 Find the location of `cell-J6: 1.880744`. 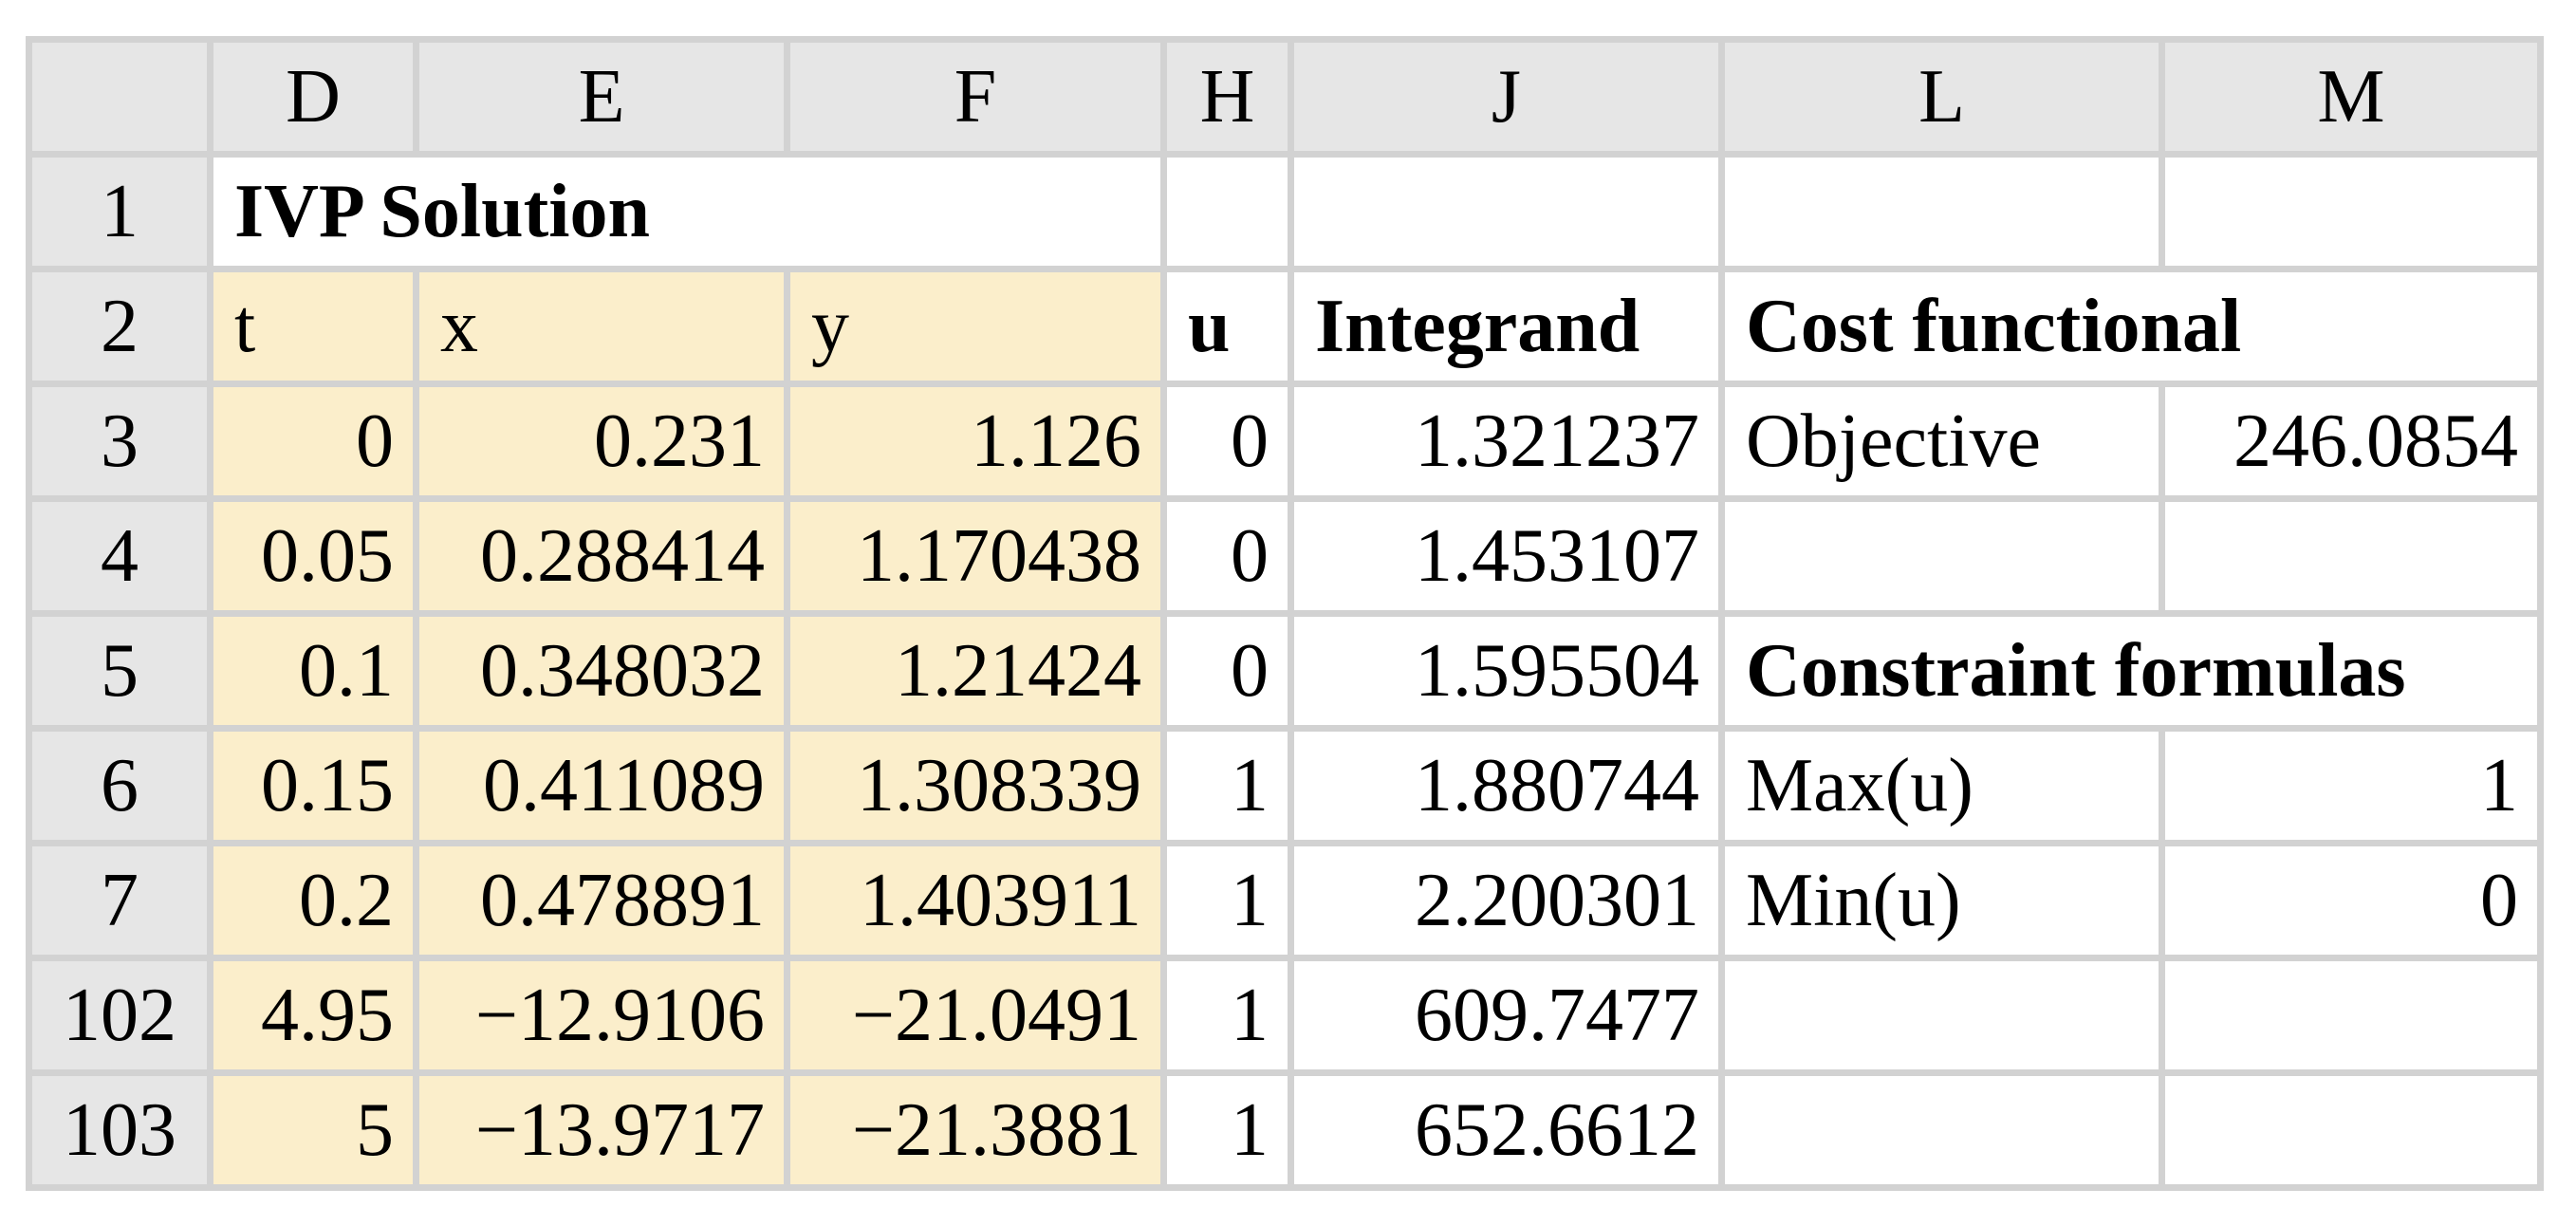

cell-J6: 1.880744 is located at coordinates (1506, 786).